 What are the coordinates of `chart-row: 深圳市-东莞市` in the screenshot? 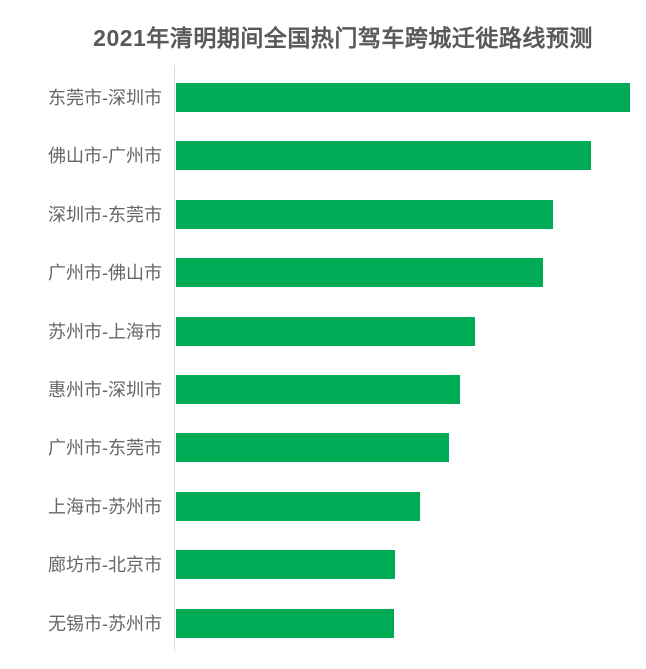 It's located at (323, 214).